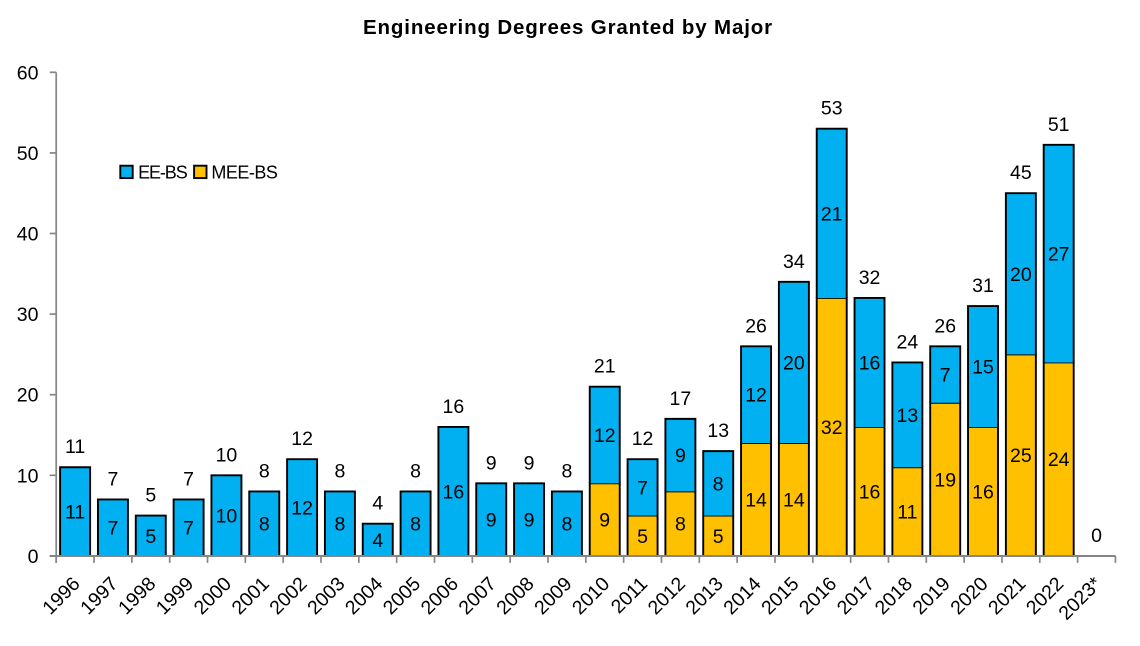 The height and width of the screenshot is (646, 1140). I want to click on svg-text: 17, so click(681, 399).